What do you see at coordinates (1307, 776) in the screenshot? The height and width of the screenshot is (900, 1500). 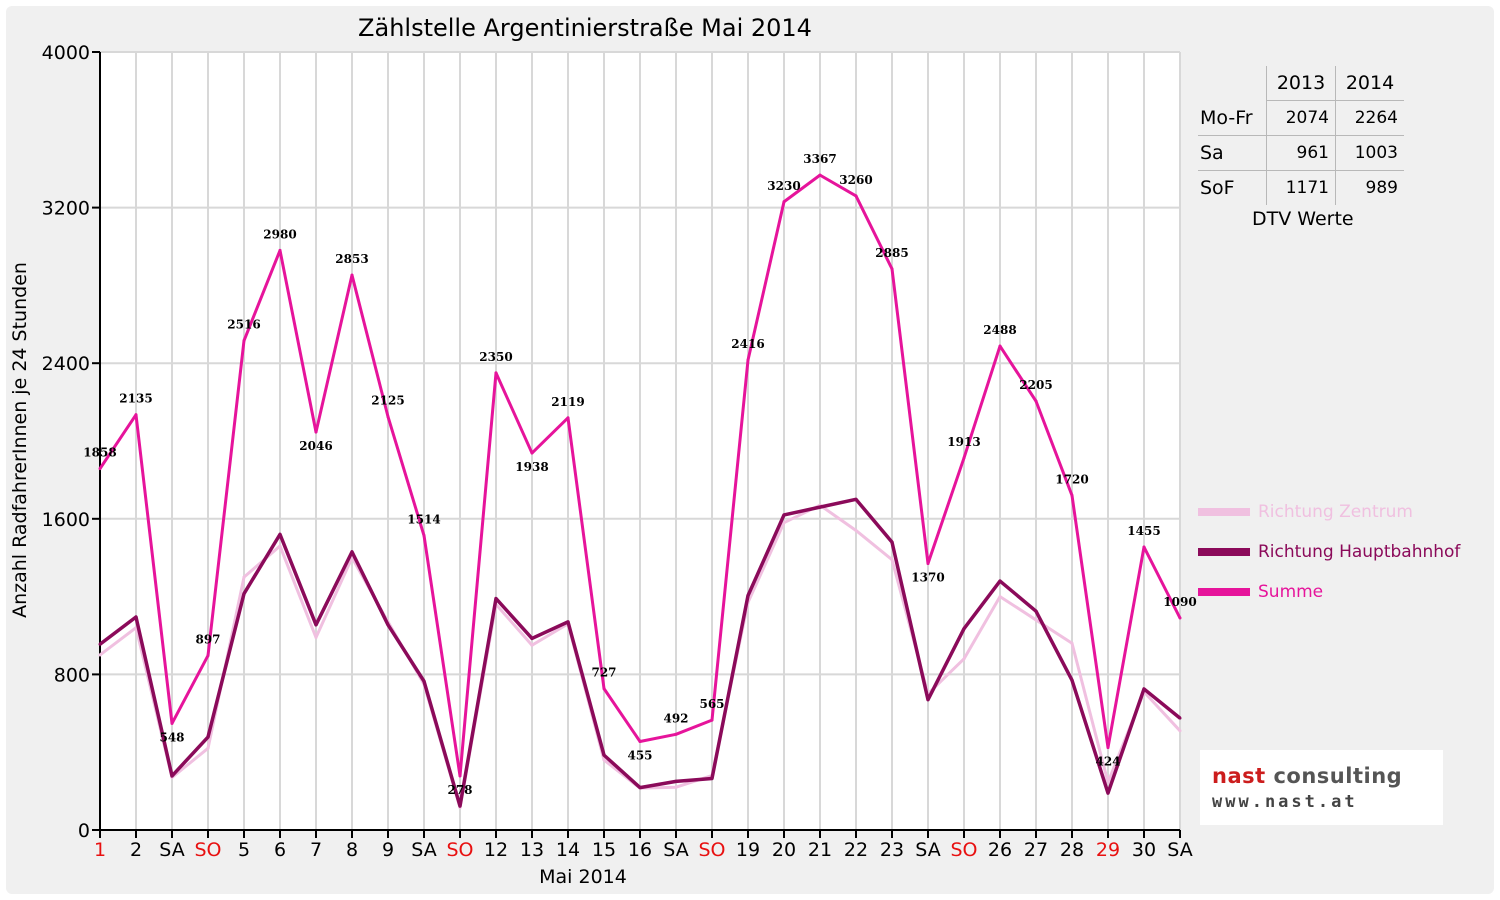 I see `logo-wordmark: nast consulting` at bounding box center [1307, 776].